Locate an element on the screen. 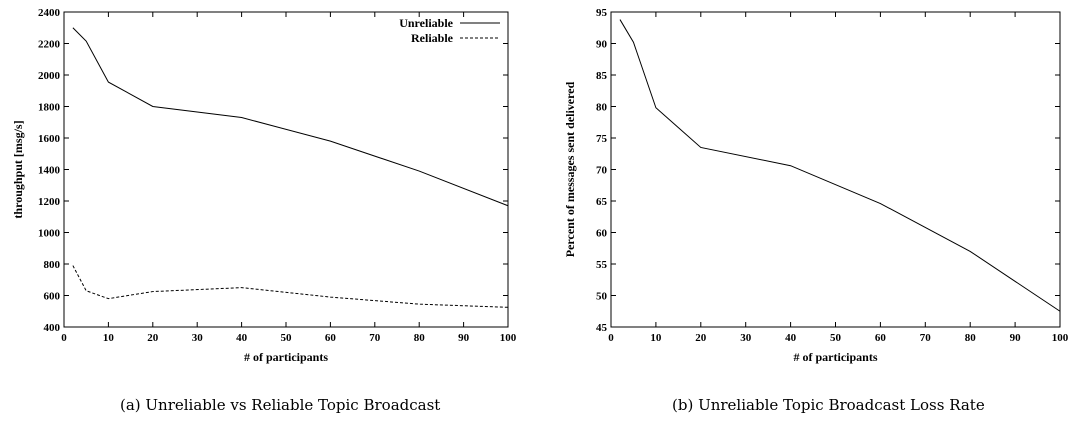 The image size is (1076, 432). y-tick-label: 400 is located at coordinates (52, 328).